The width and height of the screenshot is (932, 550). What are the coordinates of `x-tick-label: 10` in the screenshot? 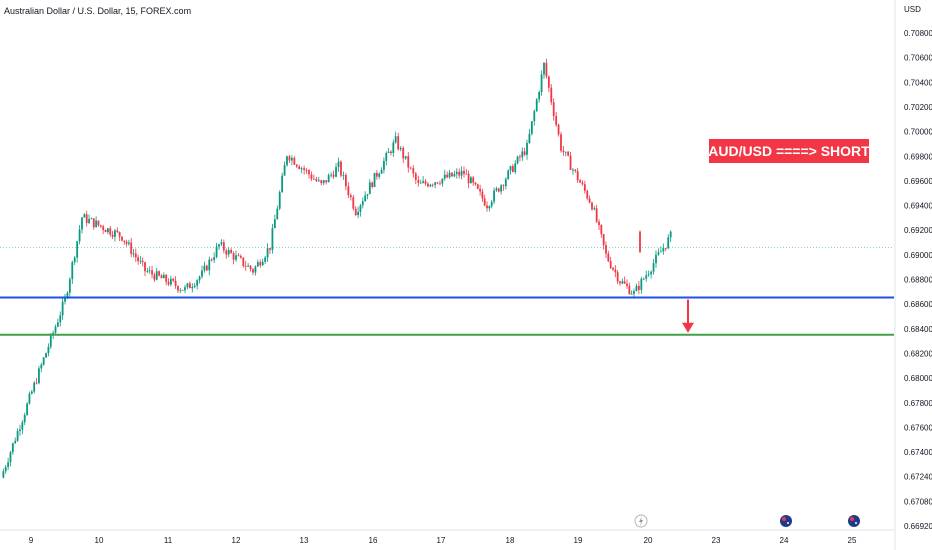 It's located at (99, 540).